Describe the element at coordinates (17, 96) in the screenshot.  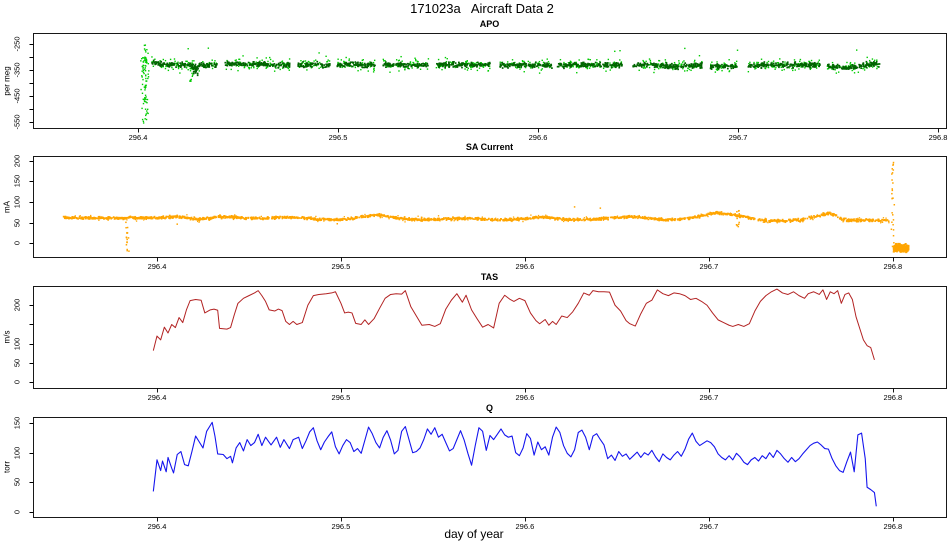
I see `apo-ytick-label: -450` at that location.